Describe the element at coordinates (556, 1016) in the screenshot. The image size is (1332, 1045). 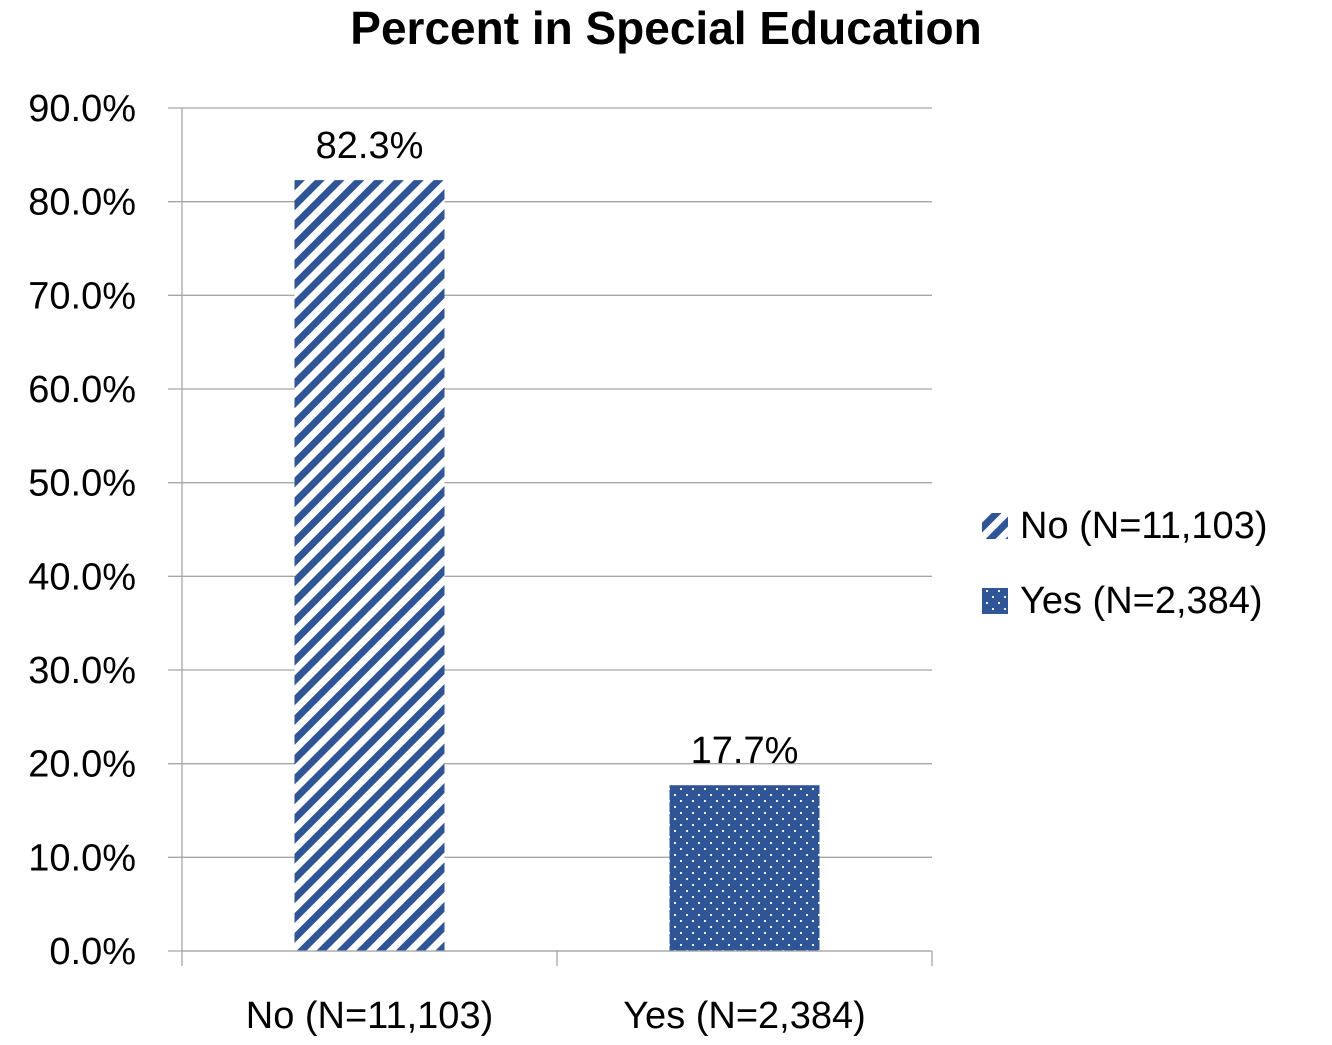
I see `x-axis-ticks: No (N=11,103) Yes (N=2,384)` at that location.